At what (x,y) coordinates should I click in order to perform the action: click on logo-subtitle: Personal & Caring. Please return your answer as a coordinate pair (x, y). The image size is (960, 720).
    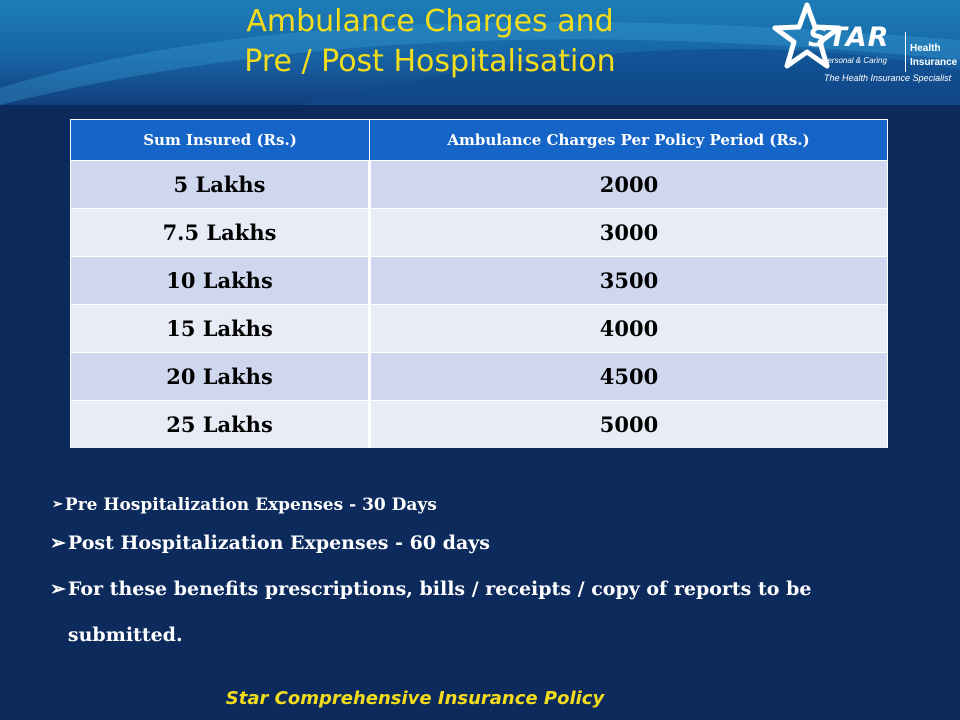
    Looking at the image, I should click on (854, 60).